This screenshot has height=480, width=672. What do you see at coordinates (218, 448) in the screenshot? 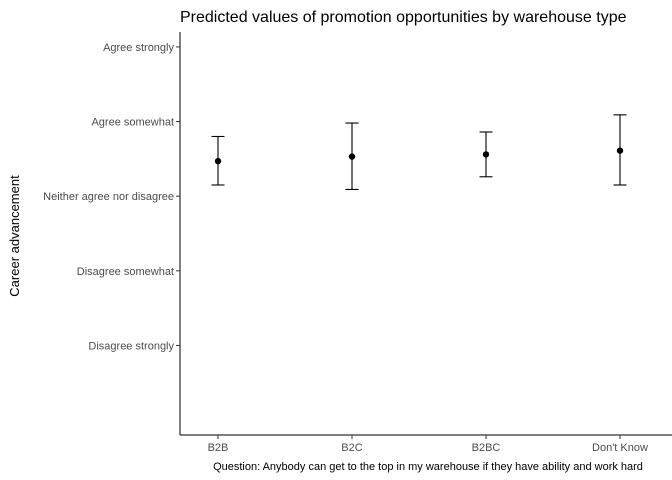
I see `x-tick-label: B2B` at bounding box center [218, 448].